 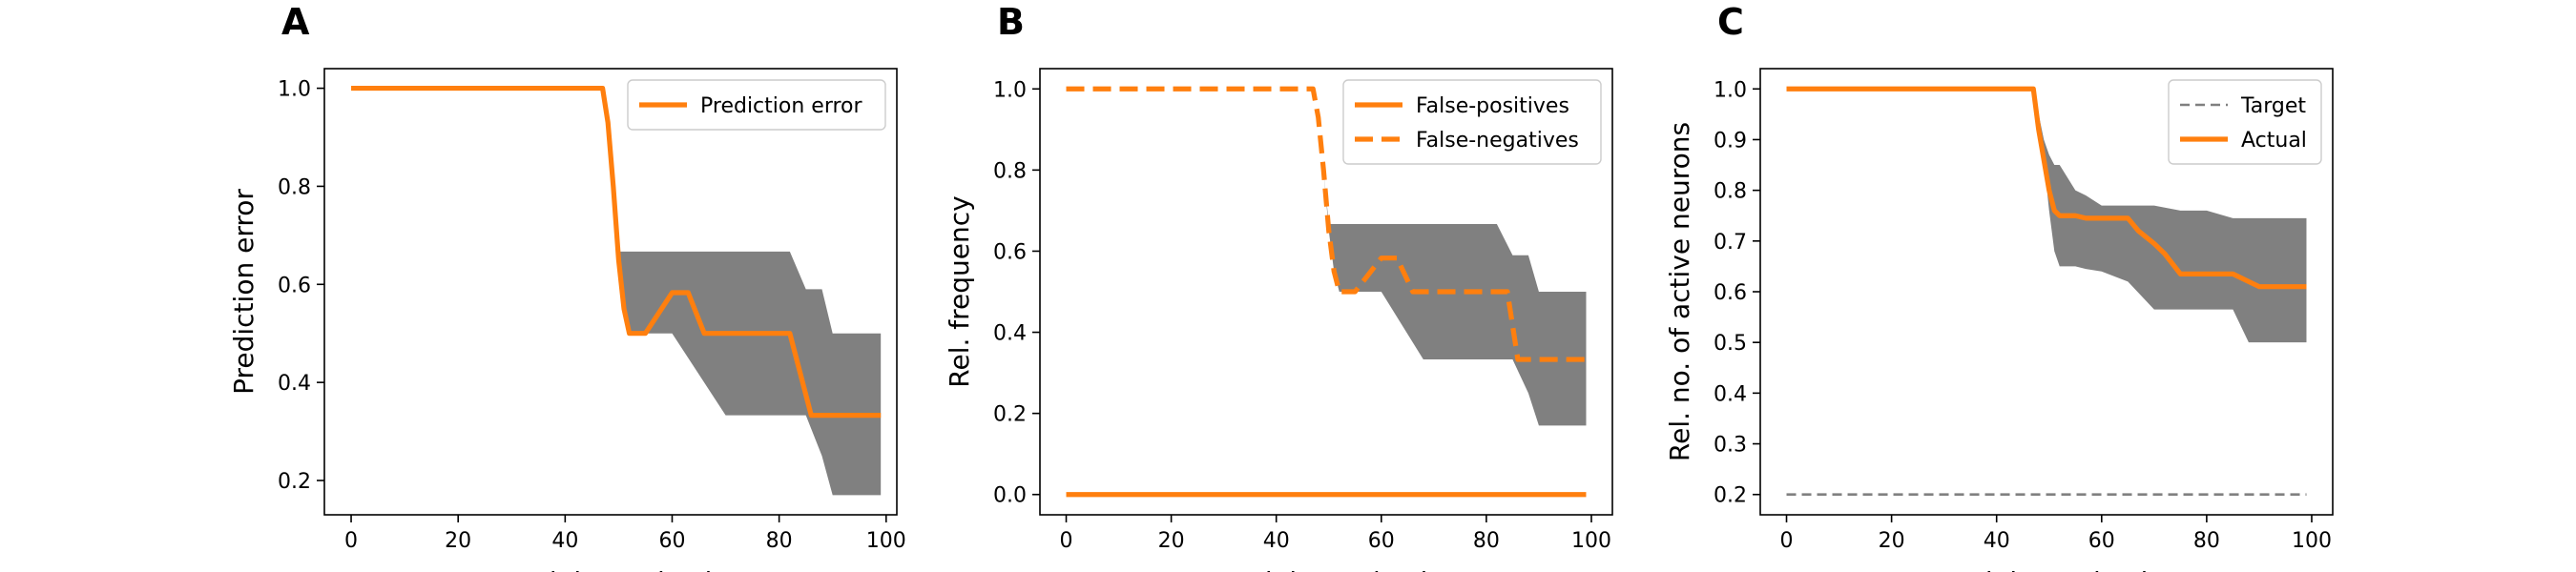 I want to click on legend: Prediction error, so click(x=756, y=105).